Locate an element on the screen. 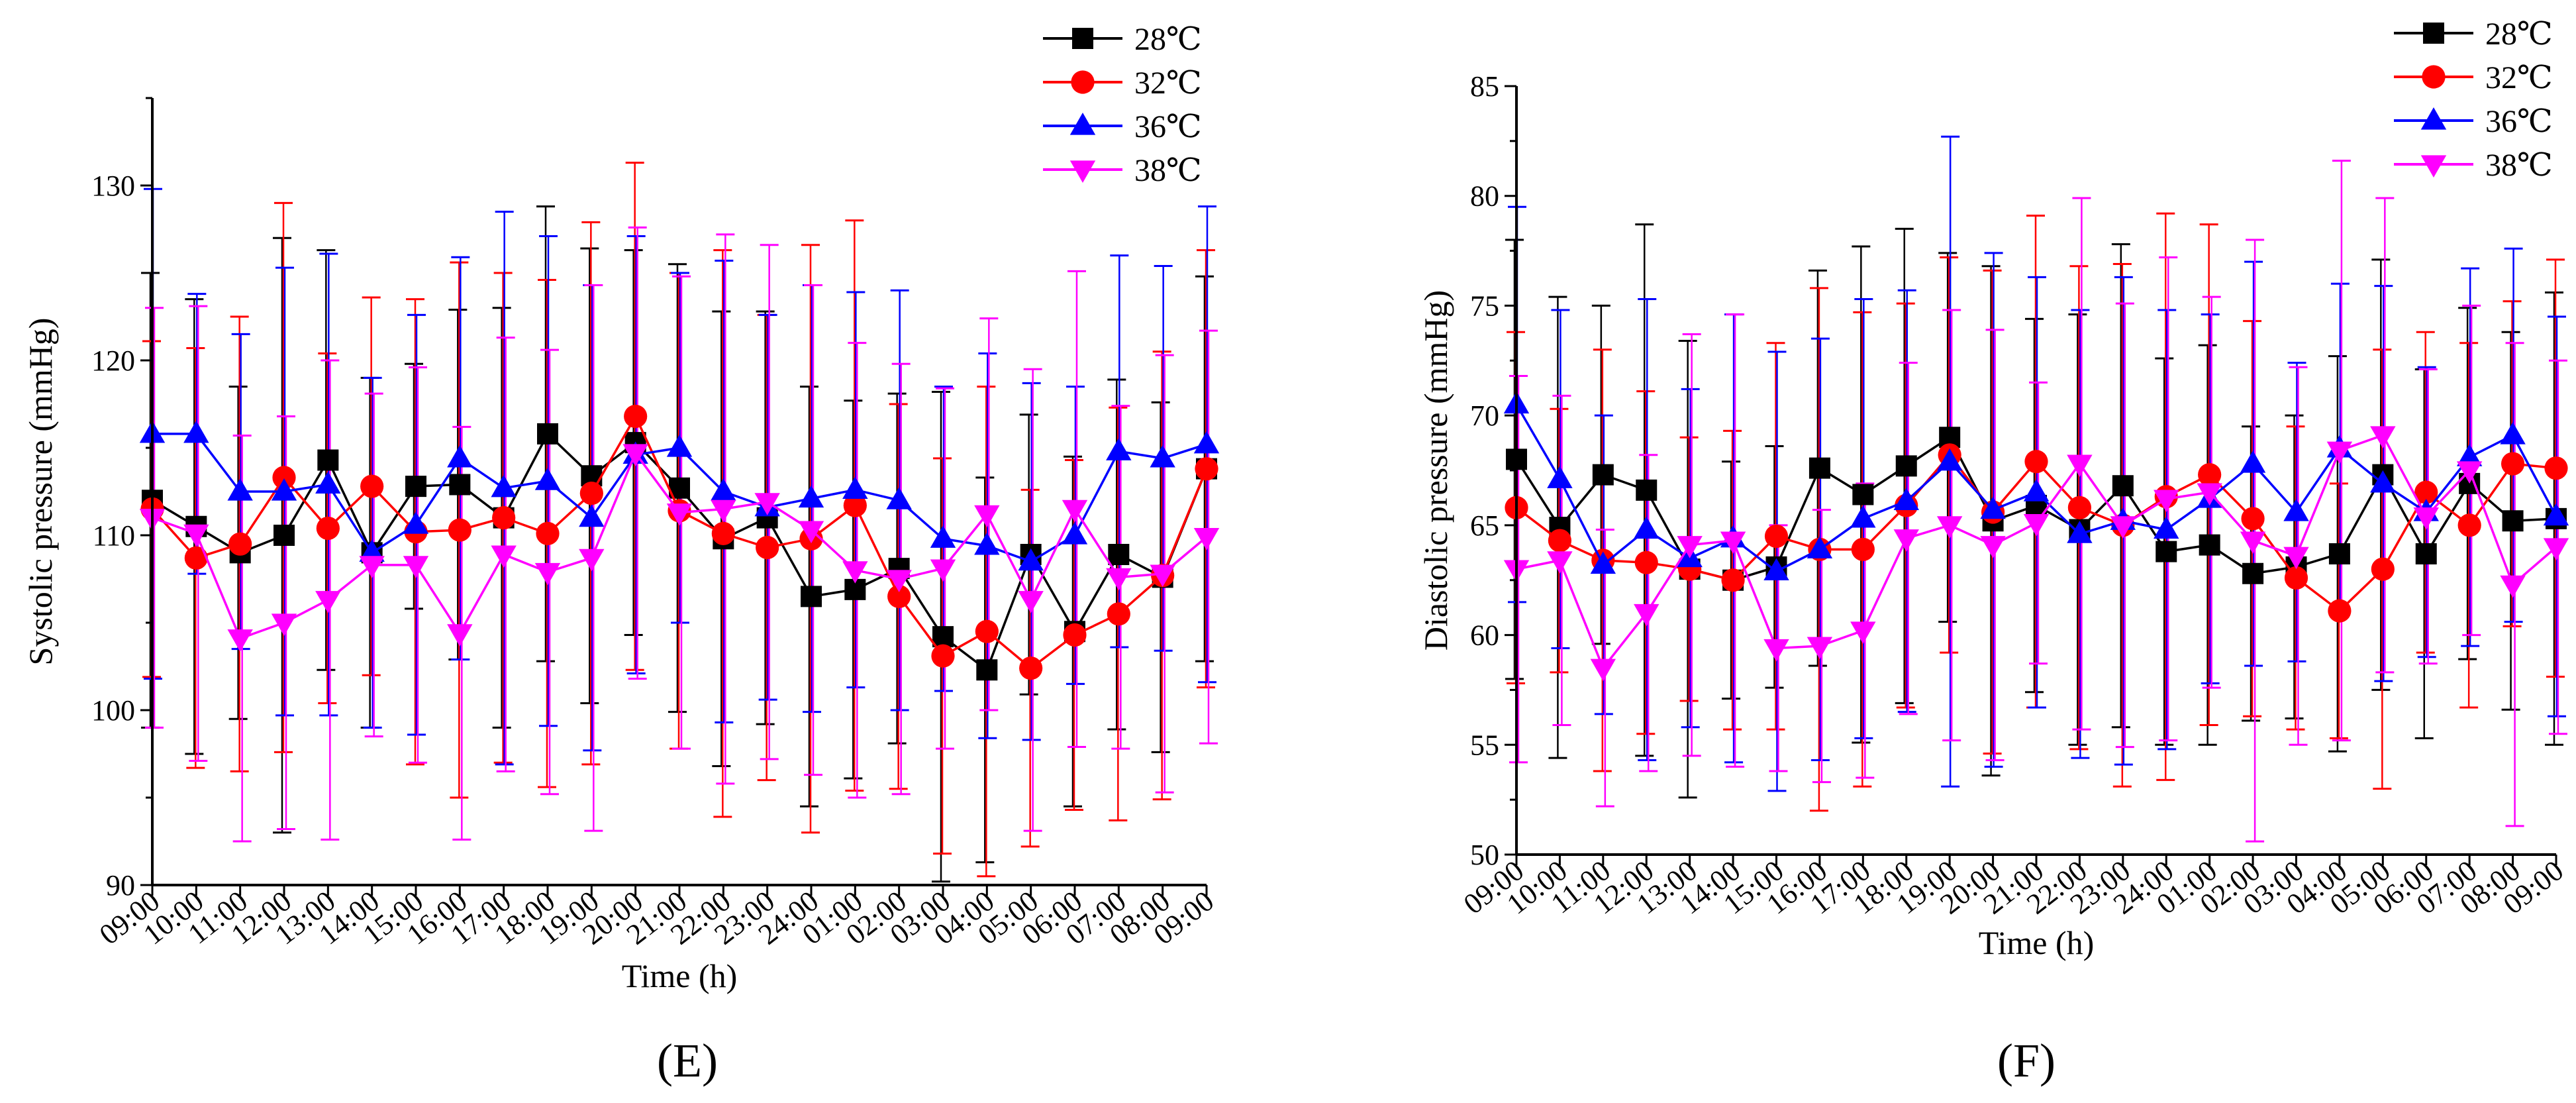  y-tick-label: 90 is located at coordinates (120, 885).